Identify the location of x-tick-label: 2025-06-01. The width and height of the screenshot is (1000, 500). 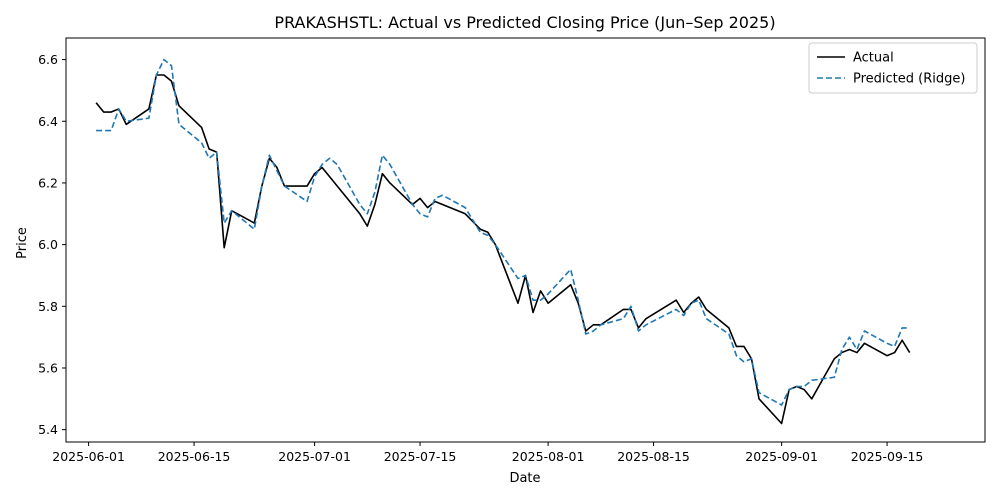
(88, 456).